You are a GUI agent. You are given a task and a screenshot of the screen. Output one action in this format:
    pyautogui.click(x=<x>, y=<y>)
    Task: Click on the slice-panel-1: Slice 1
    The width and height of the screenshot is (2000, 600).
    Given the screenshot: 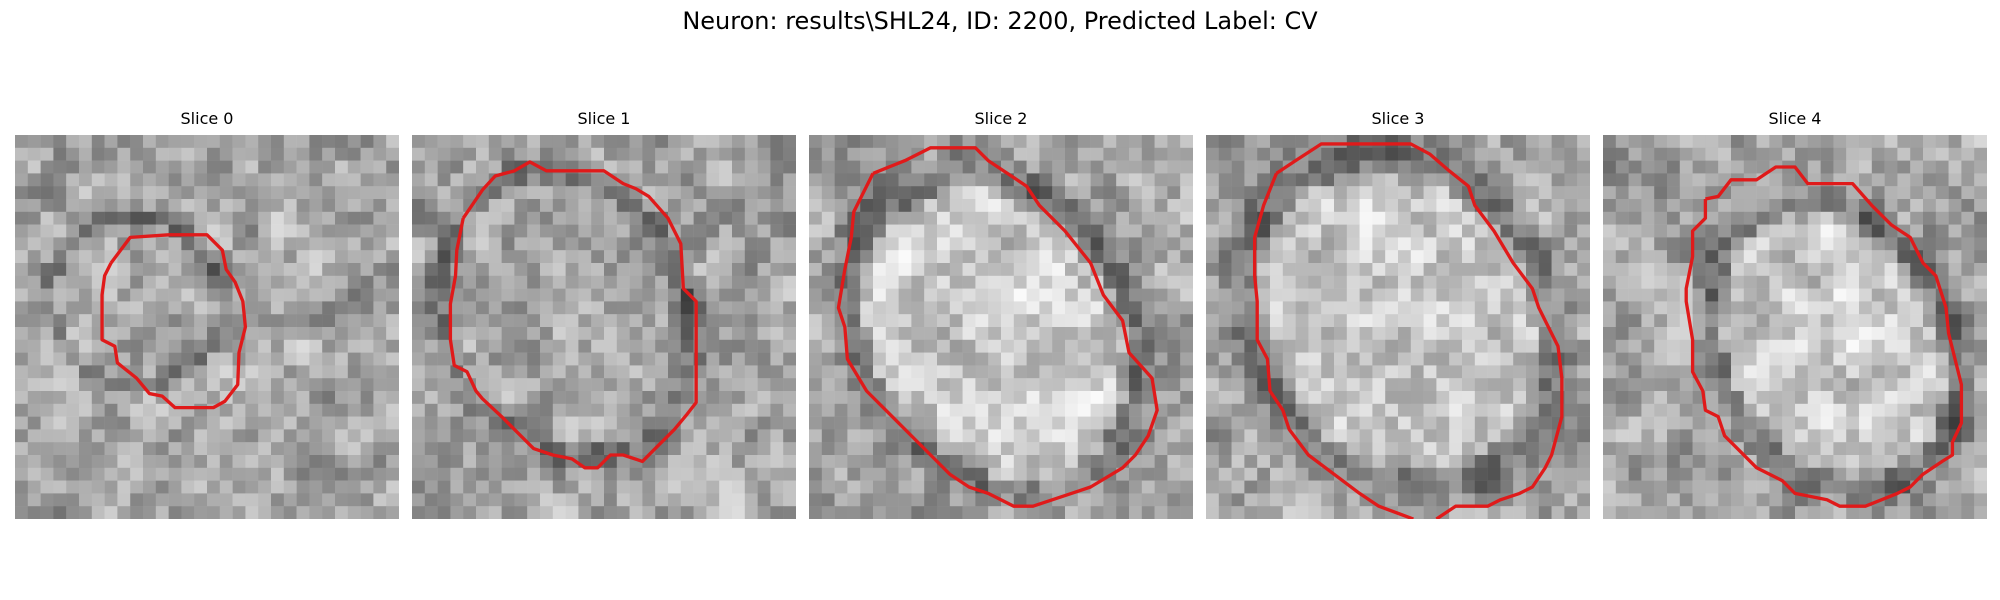 What is the action you would take?
    pyautogui.click(x=604, y=315)
    